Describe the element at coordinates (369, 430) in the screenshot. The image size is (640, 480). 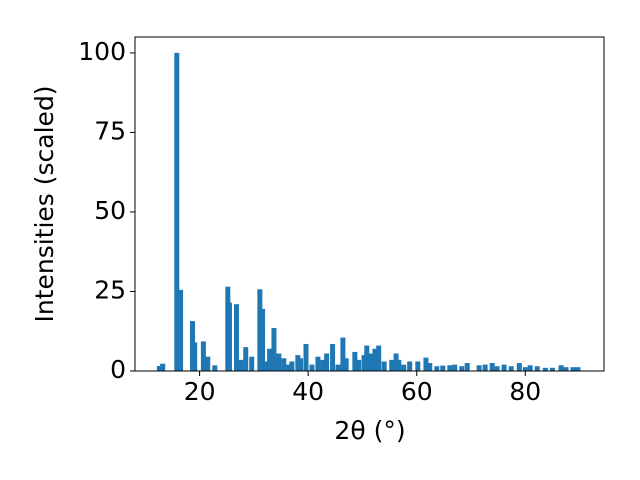
I see `x-axis-label: 2θ (°)` at that location.